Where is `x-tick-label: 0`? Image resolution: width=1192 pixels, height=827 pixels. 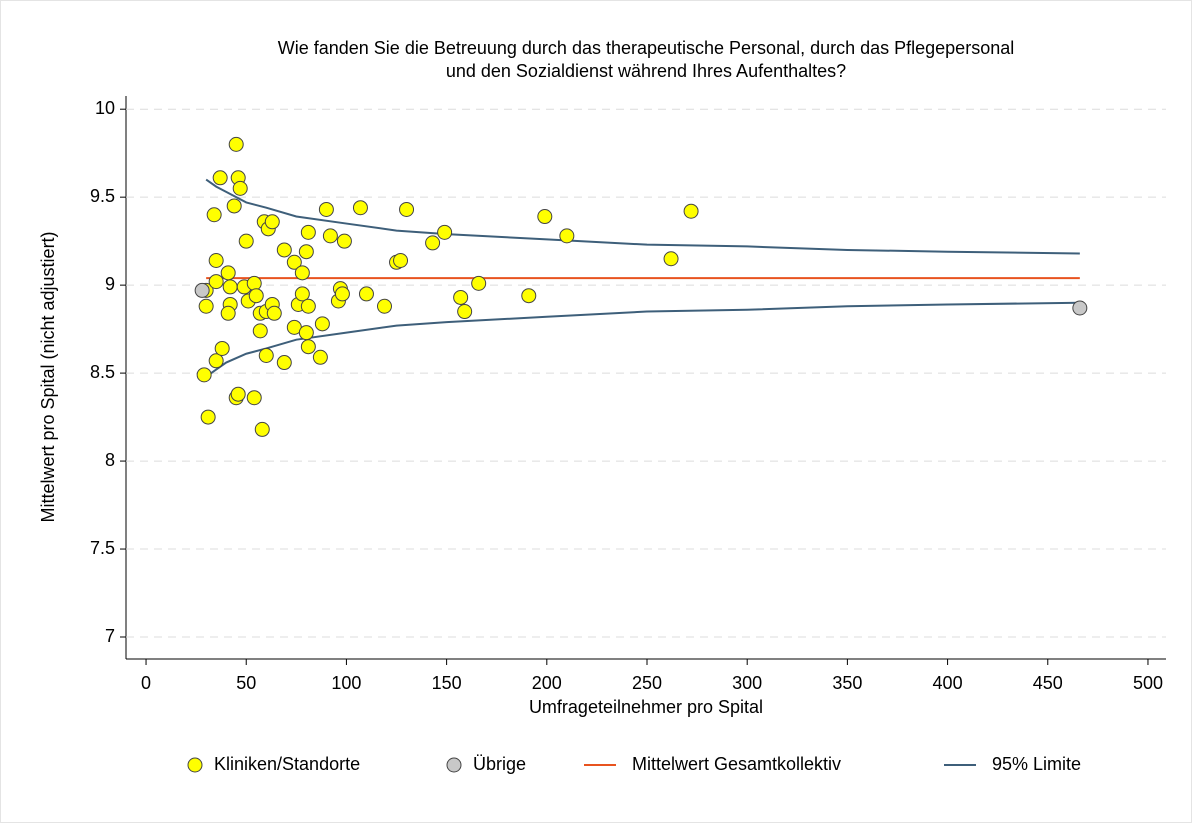
x-tick-label: 0 is located at coordinates (146, 683).